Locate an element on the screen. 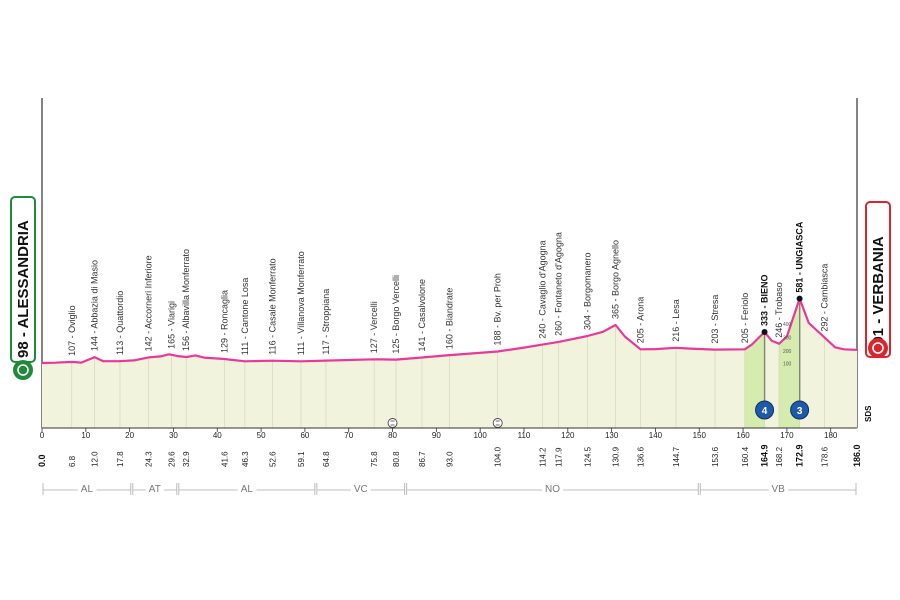  profile-line is located at coordinates (449, 331).